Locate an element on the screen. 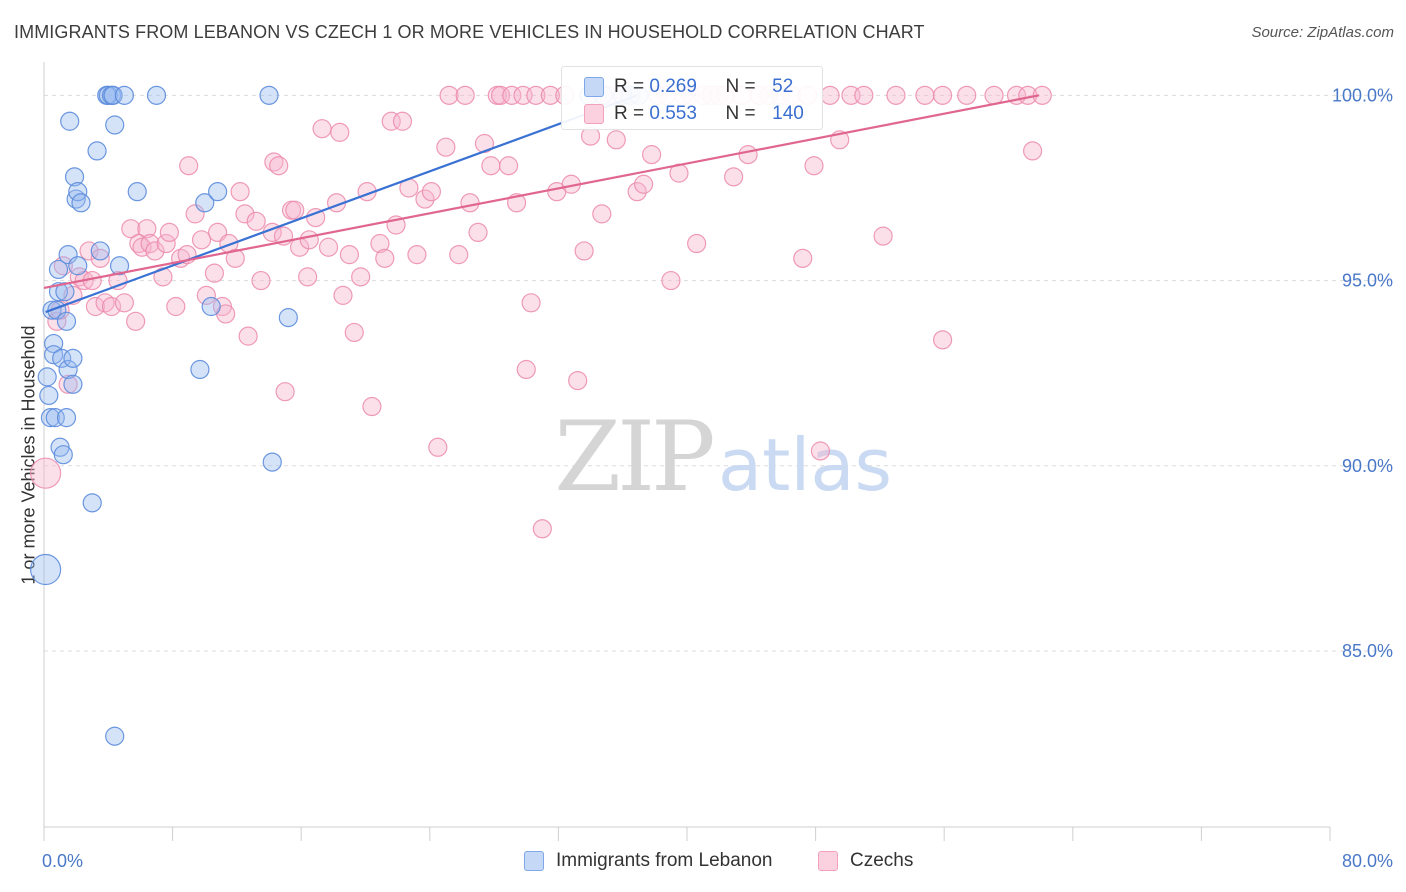  legend-item-lebanon: Immigrants from Lebanon is located at coordinates (648, 861).